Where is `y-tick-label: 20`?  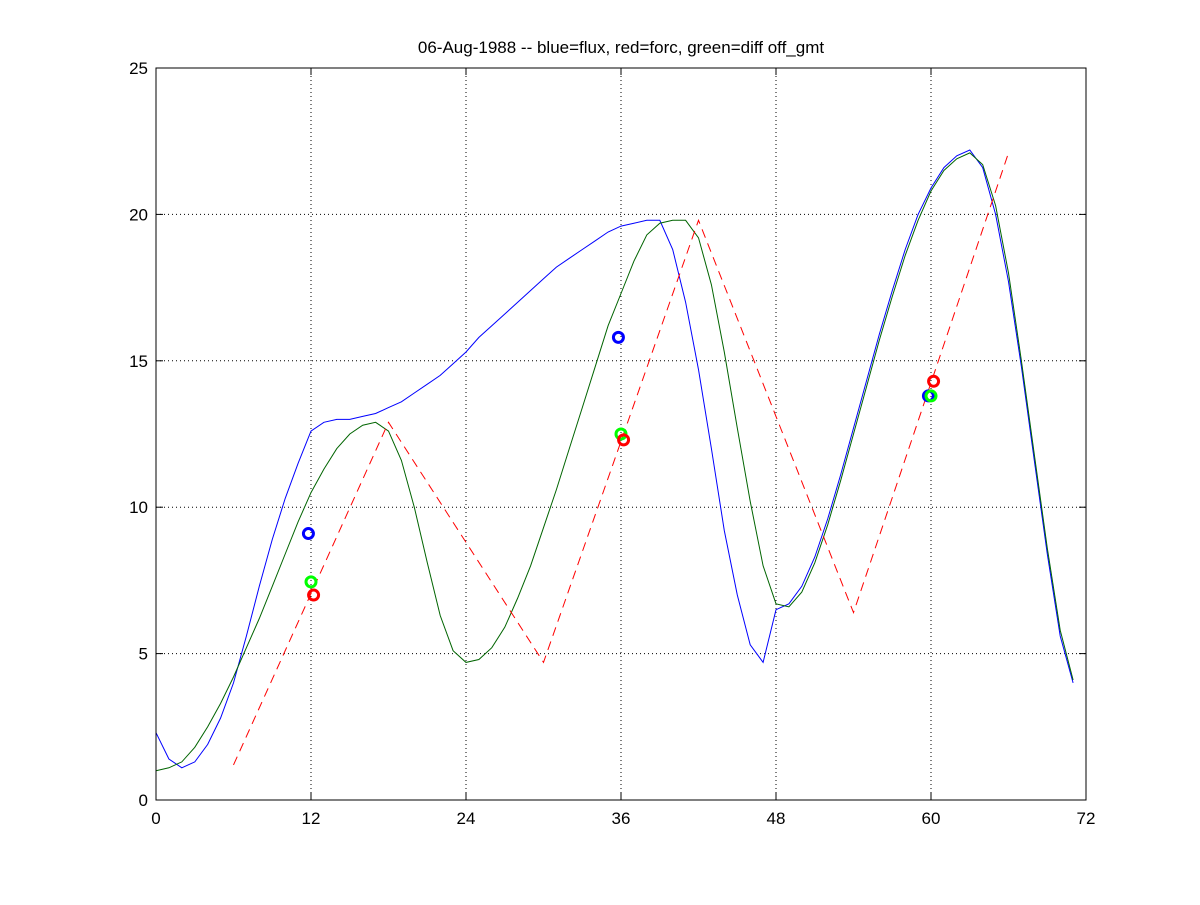
y-tick-label: 20 is located at coordinates (138, 214).